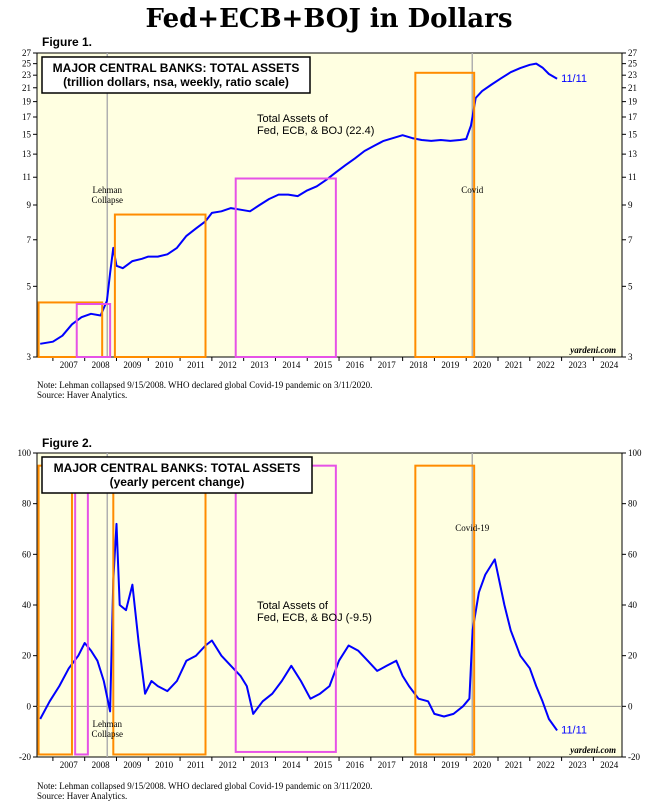  What do you see at coordinates (67, 443) in the screenshot?
I see `fig2-figure-label: Figure 2.` at bounding box center [67, 443].